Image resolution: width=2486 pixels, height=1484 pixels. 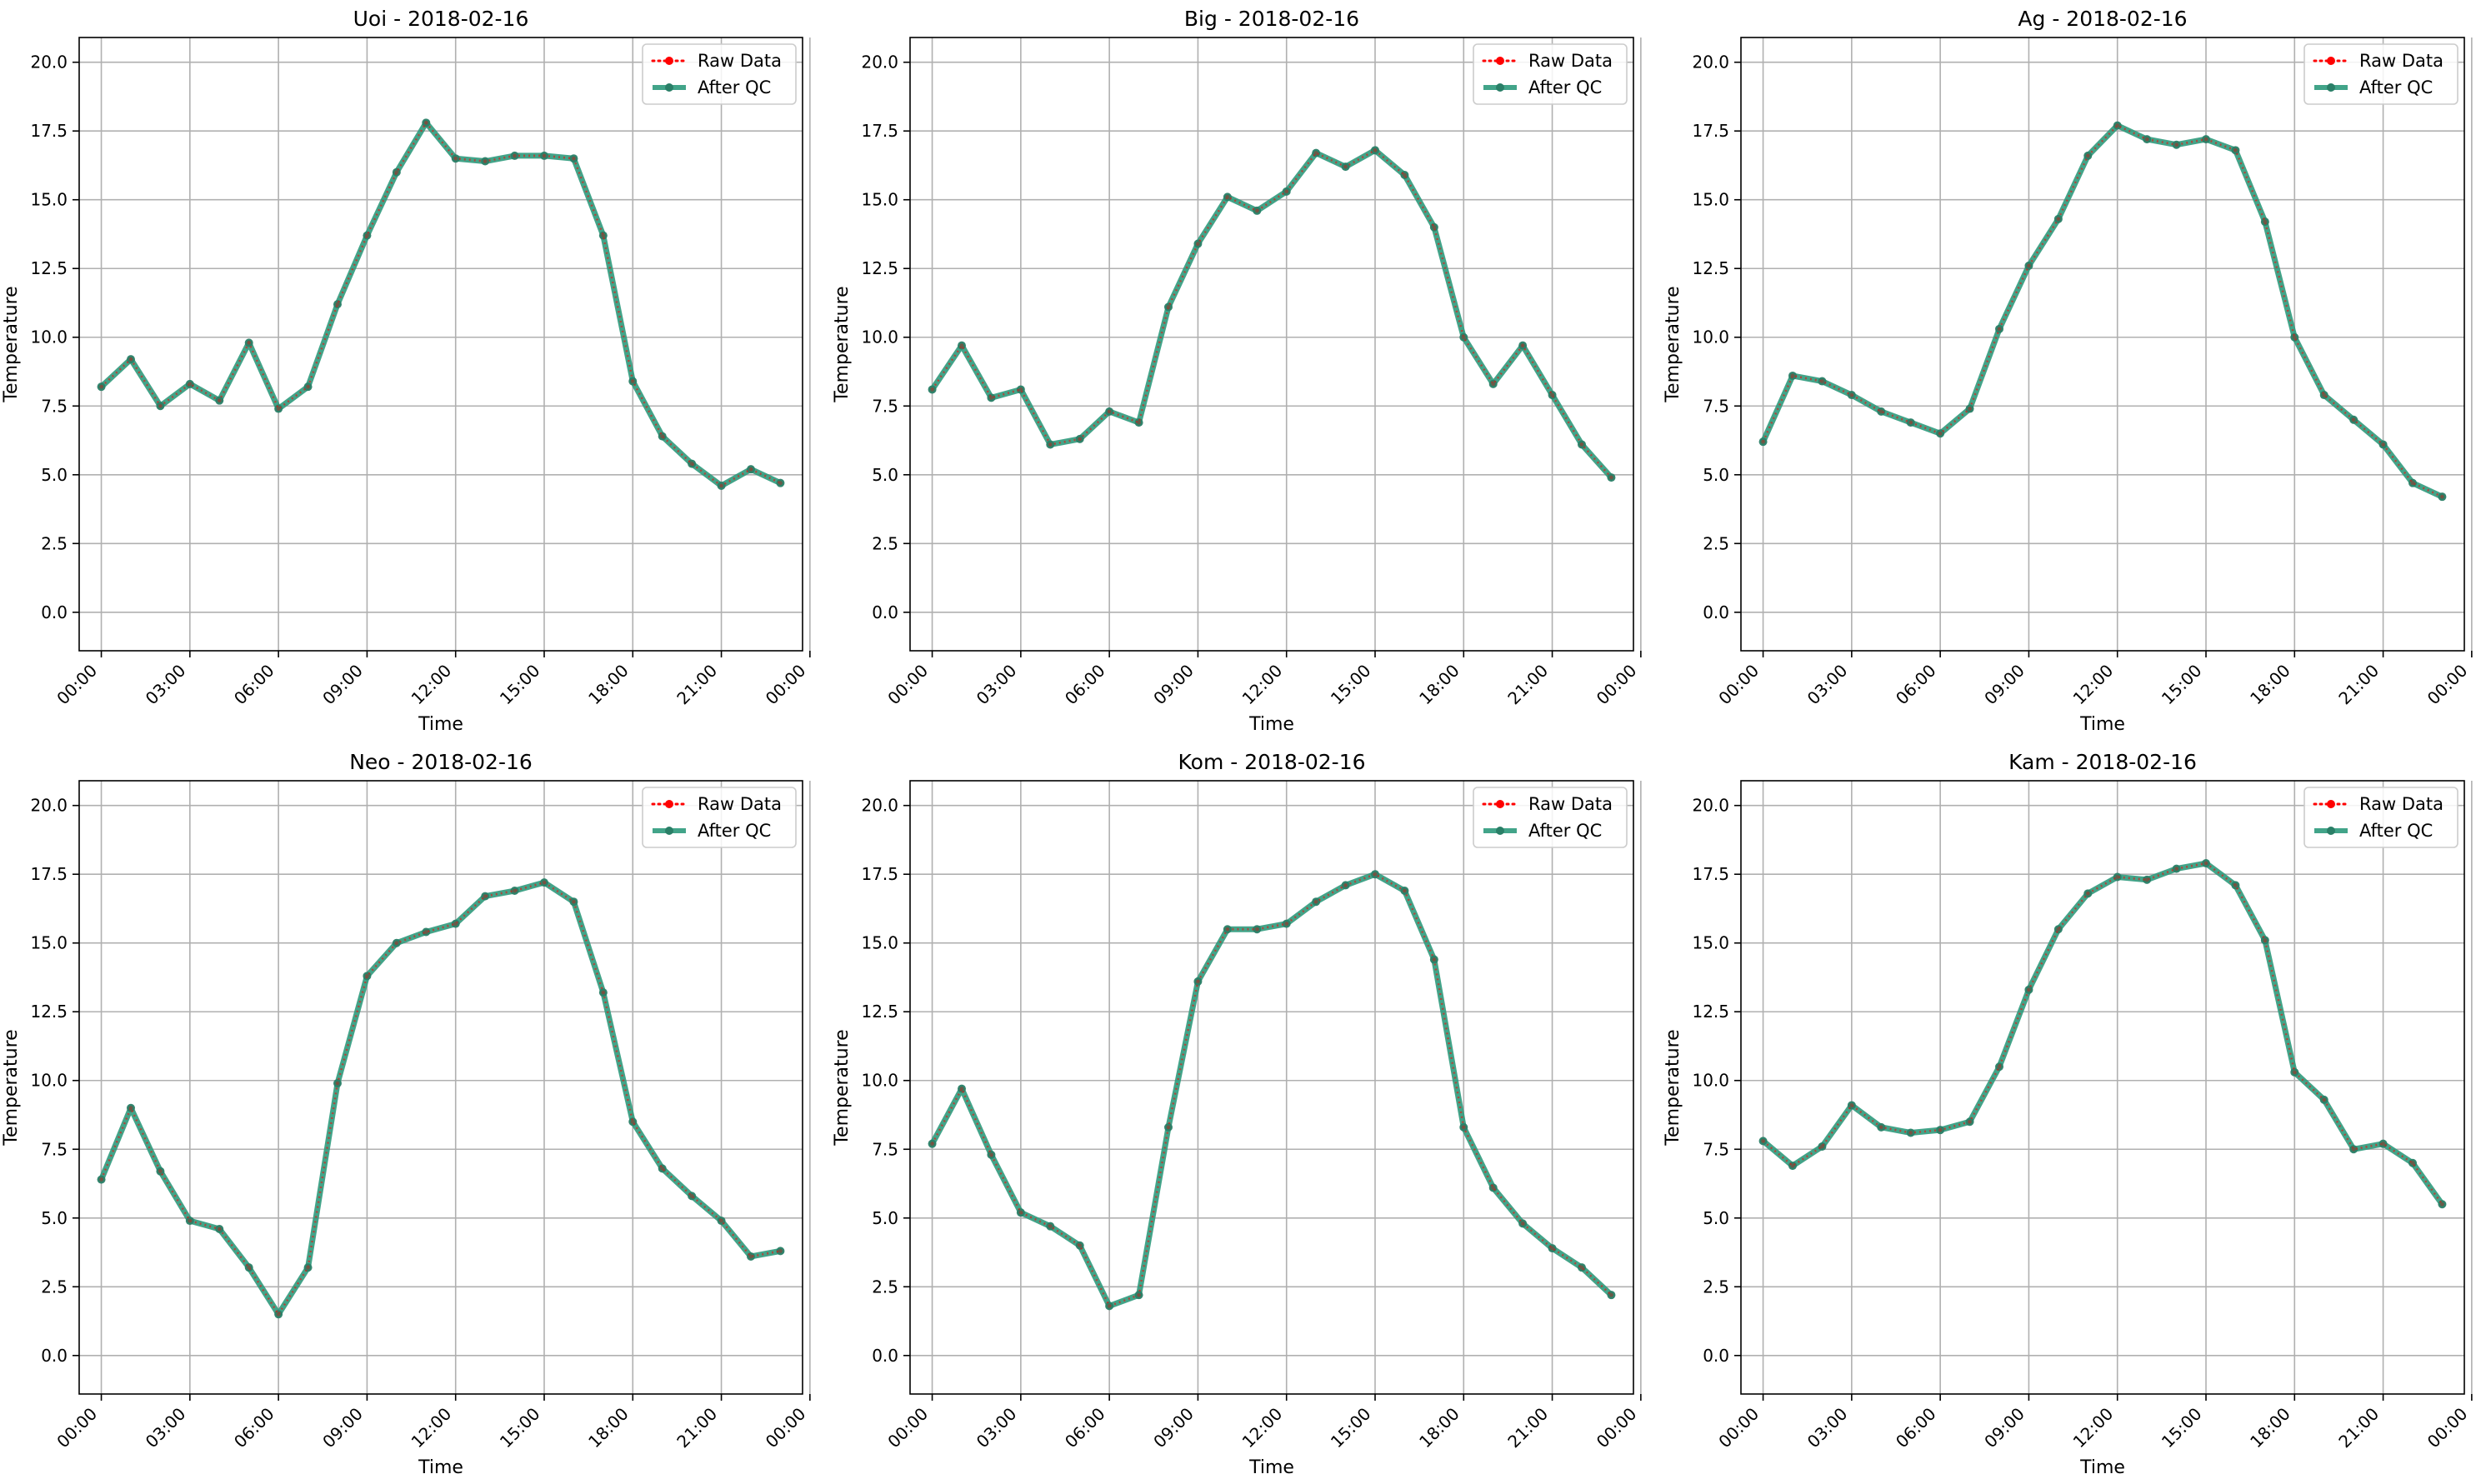 I want to click on x-tick-label: 12:00, so click(x=432, y=685).